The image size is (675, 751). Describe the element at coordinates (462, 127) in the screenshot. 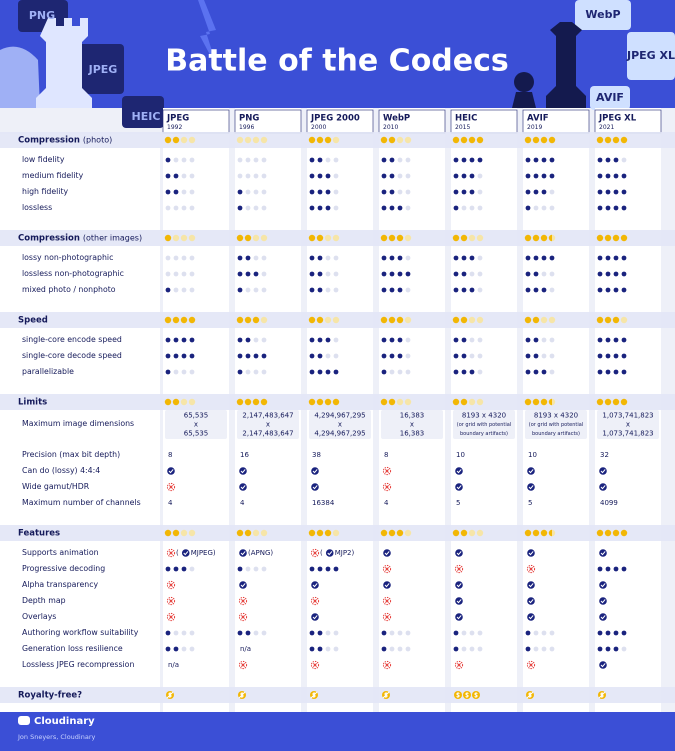

I see `codec-year: 2015` at that location.